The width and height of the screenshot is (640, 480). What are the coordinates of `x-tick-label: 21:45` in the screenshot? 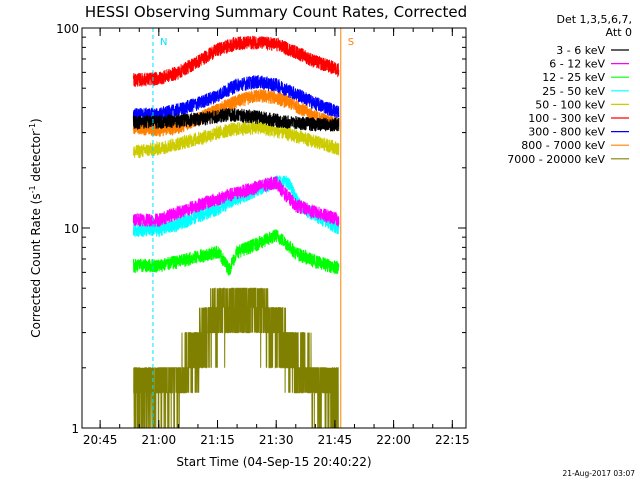 It's located at (335, 440).